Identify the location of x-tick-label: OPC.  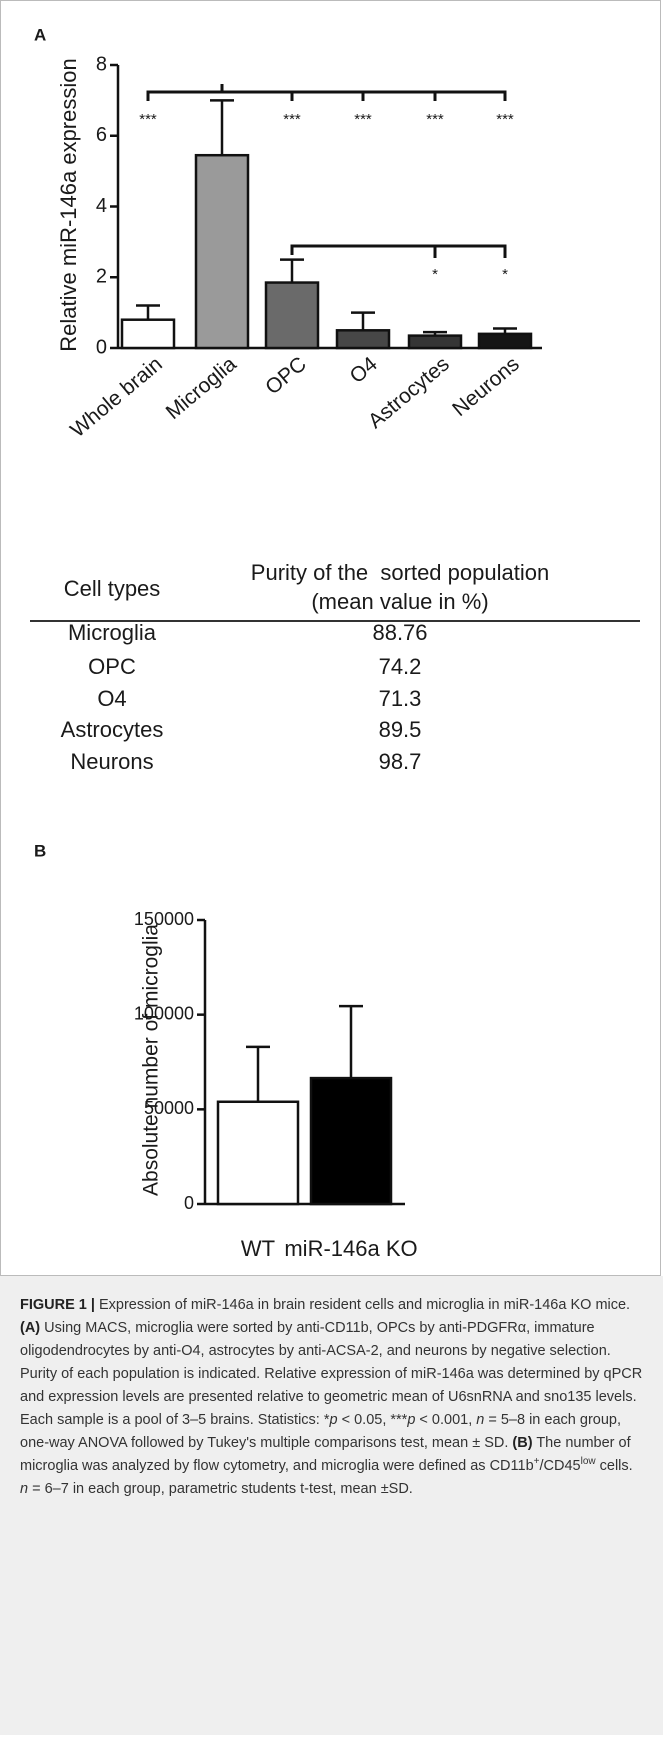
(286, 375).